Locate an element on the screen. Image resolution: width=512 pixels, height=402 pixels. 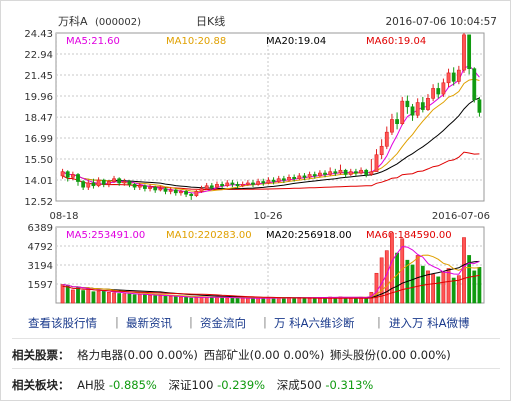
volume-legend-label: MA60:184590.00 is located at coordinates (409, 235).